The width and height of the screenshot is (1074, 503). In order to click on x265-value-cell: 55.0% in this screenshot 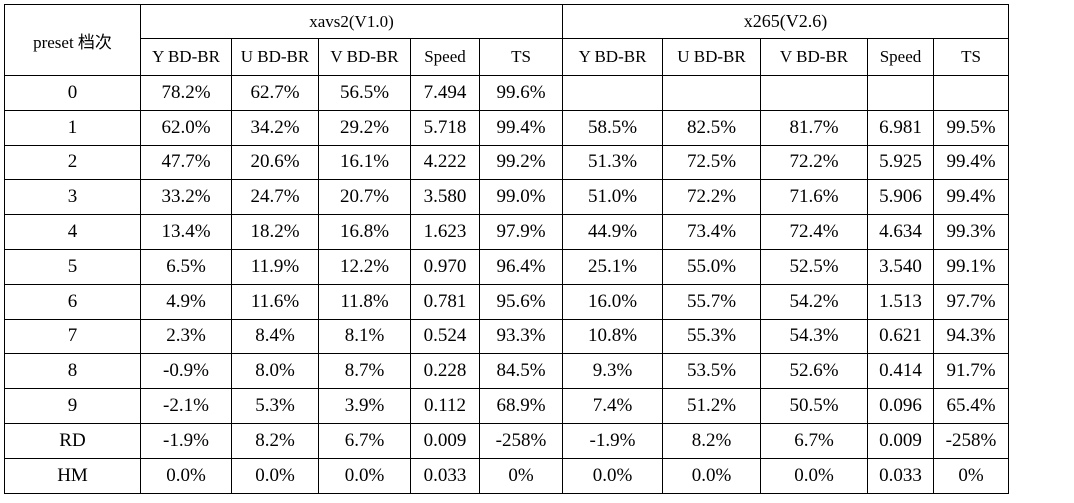, I will do `click(711, 266)`.